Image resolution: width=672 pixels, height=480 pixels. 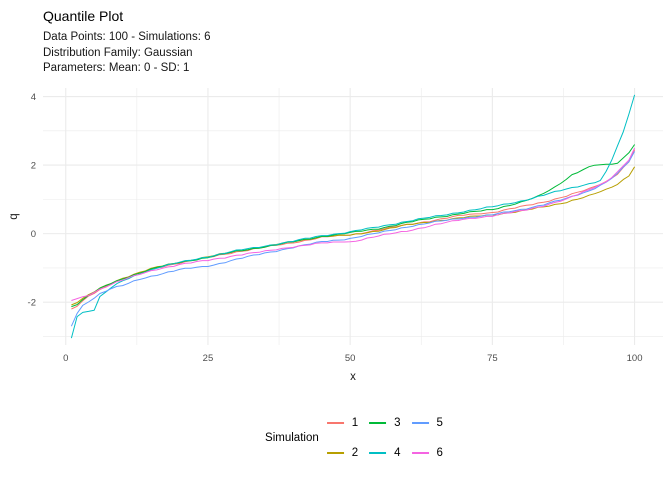 I want to click on legend-item-2: 2, so click(x=342, y=453).